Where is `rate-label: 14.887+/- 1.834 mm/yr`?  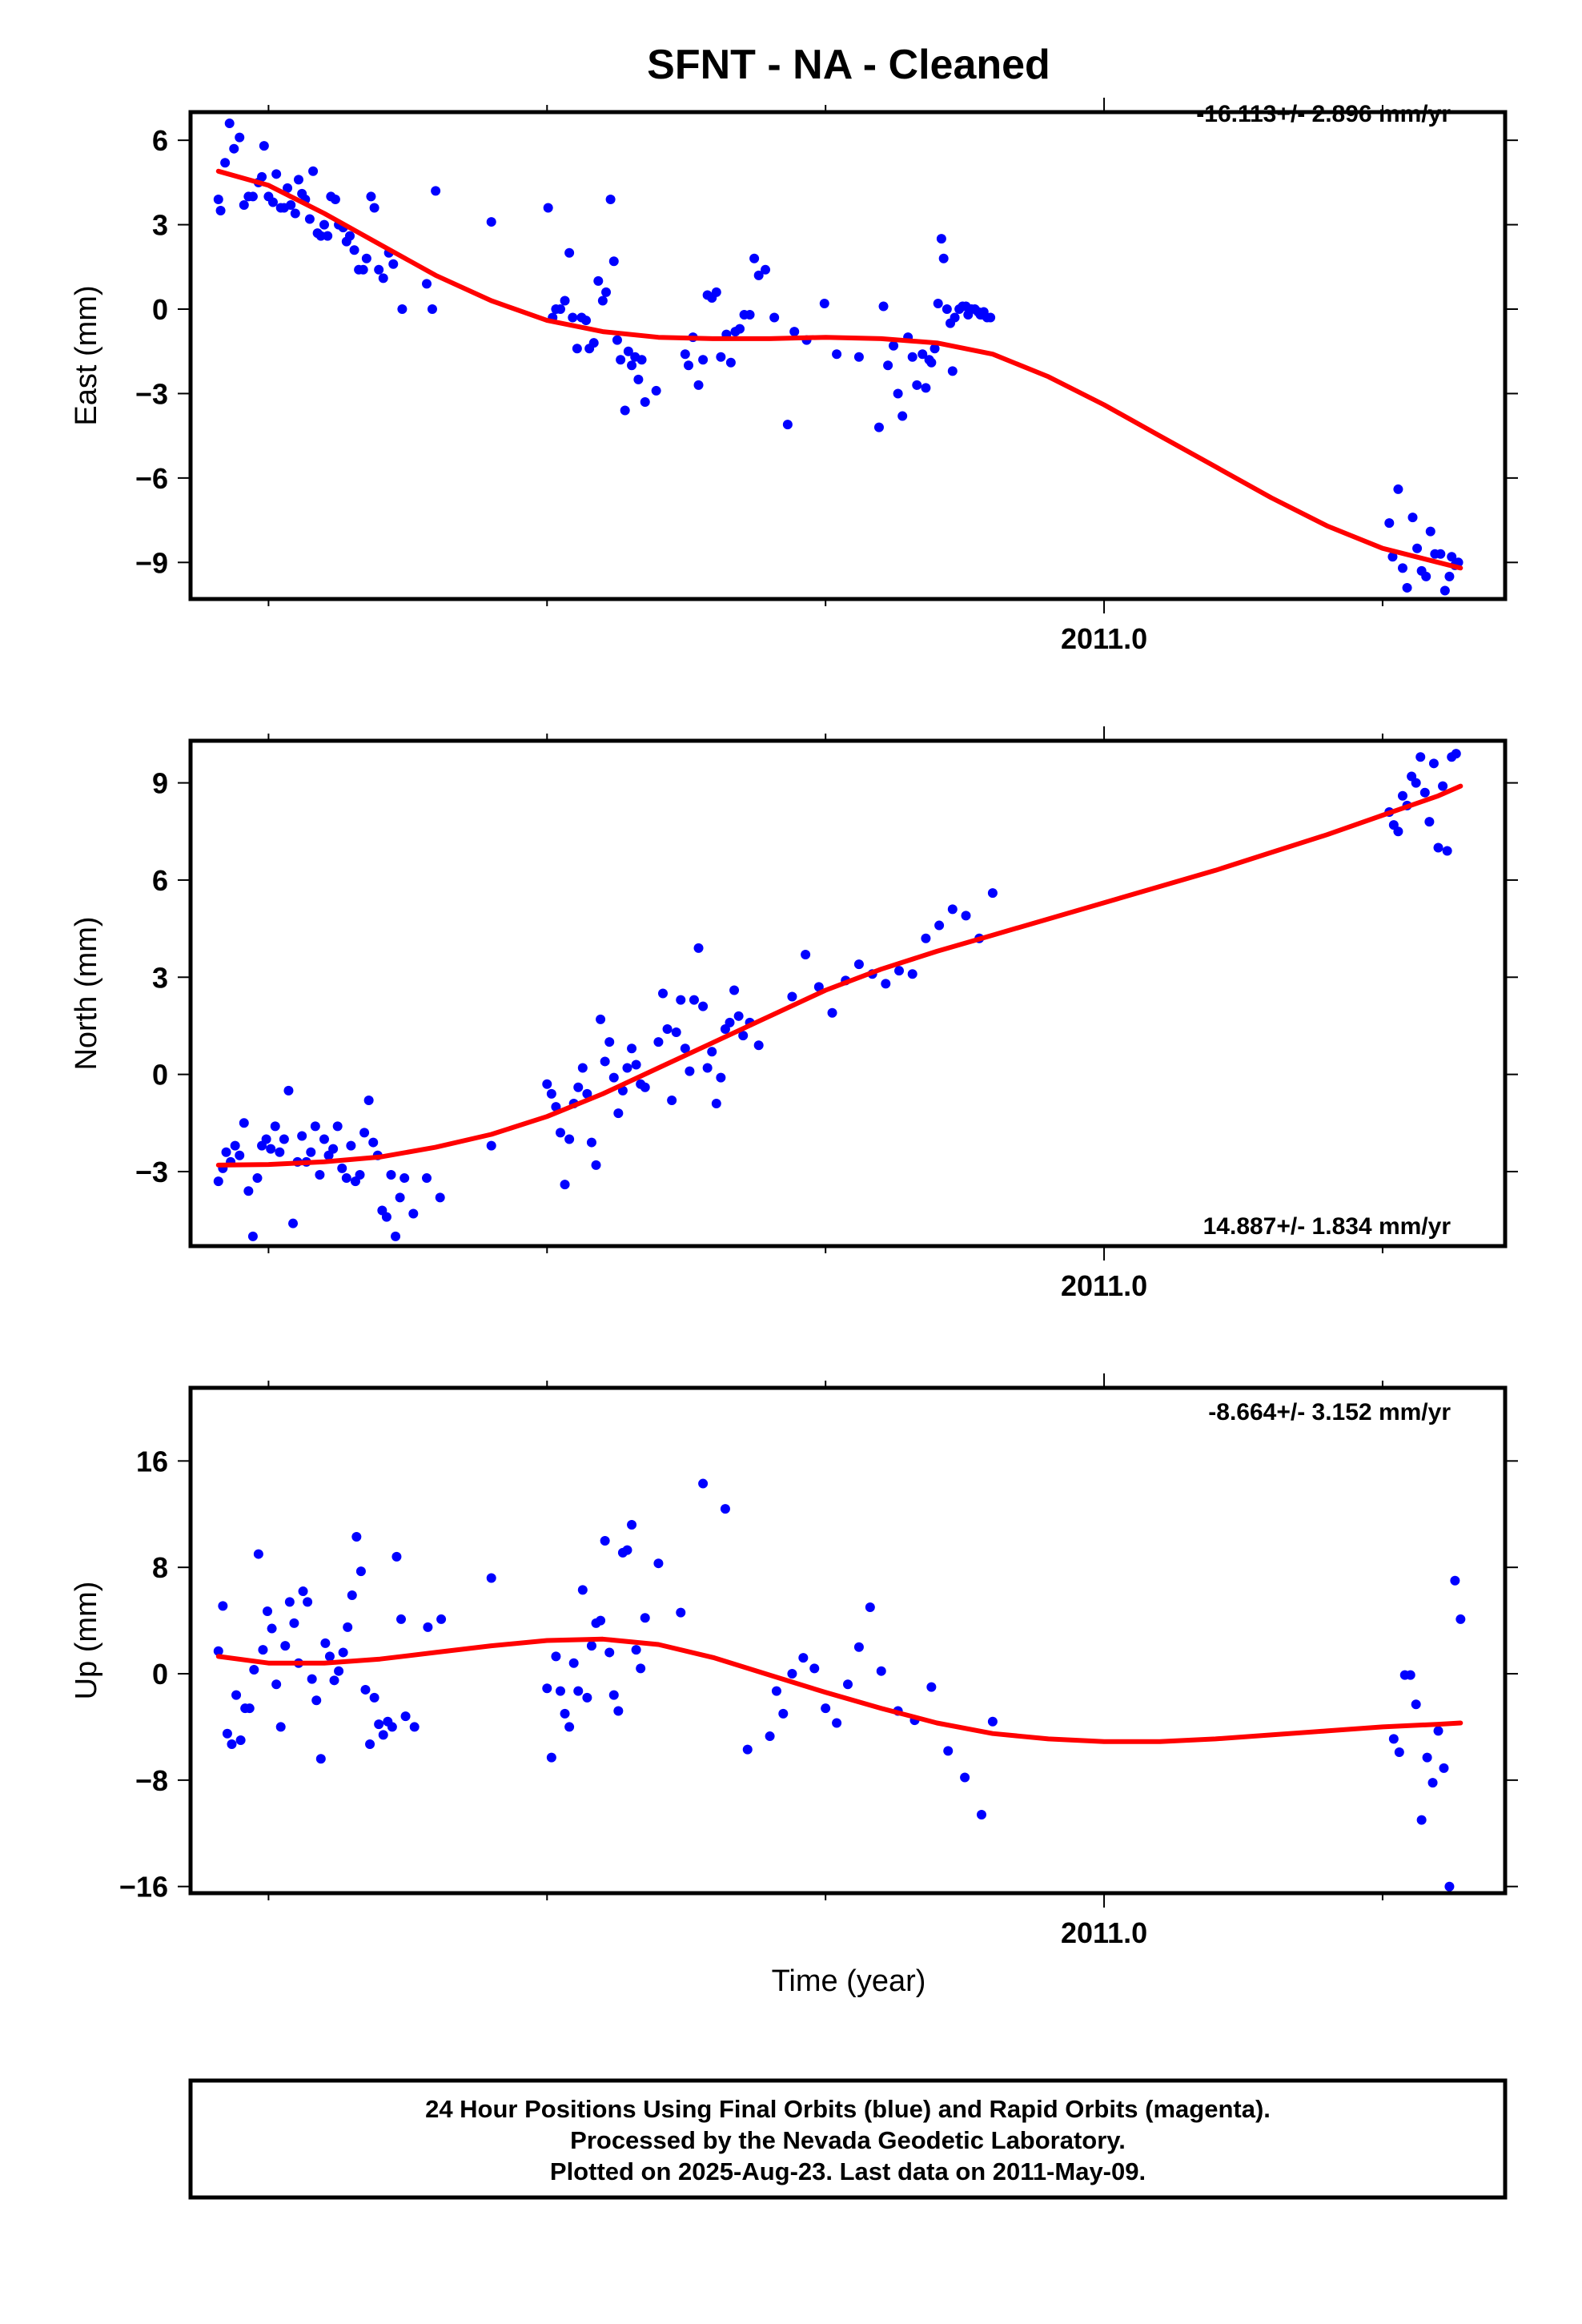
rate-label: 14.887+/- 1.834 mm/yr is located at coordinates (1328, 1227).